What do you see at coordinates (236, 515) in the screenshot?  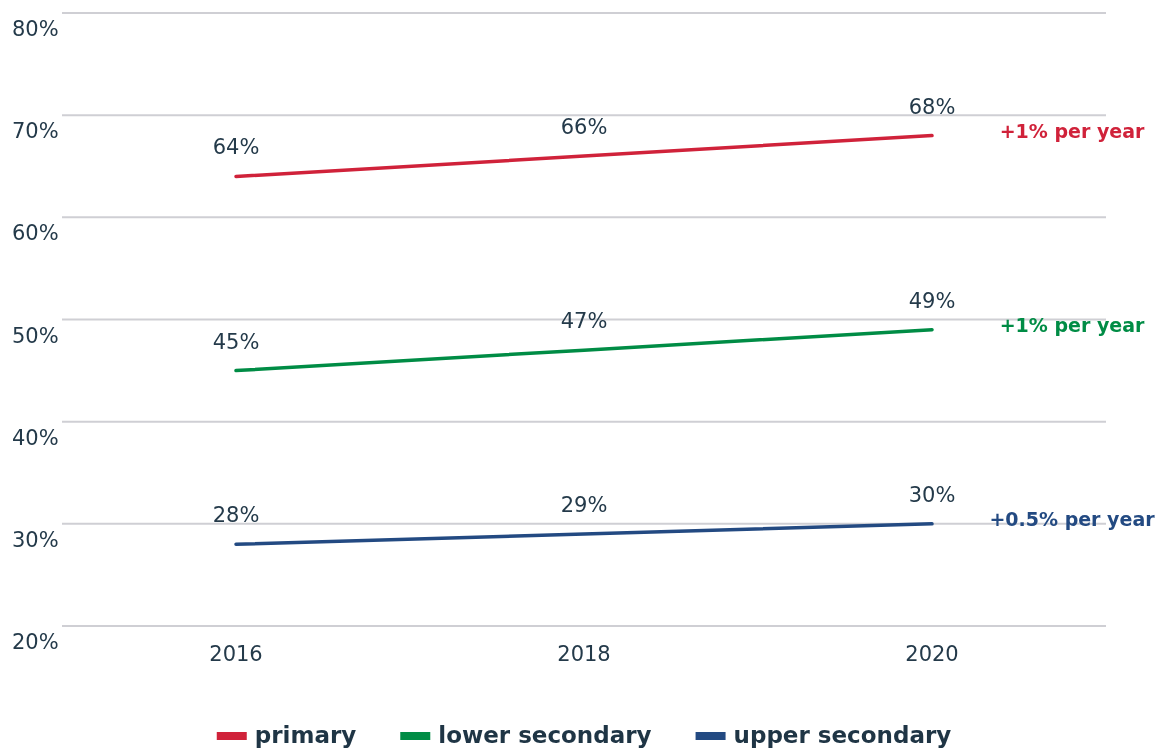 I see `data-label: 28%` at bounding box center [236, 515].